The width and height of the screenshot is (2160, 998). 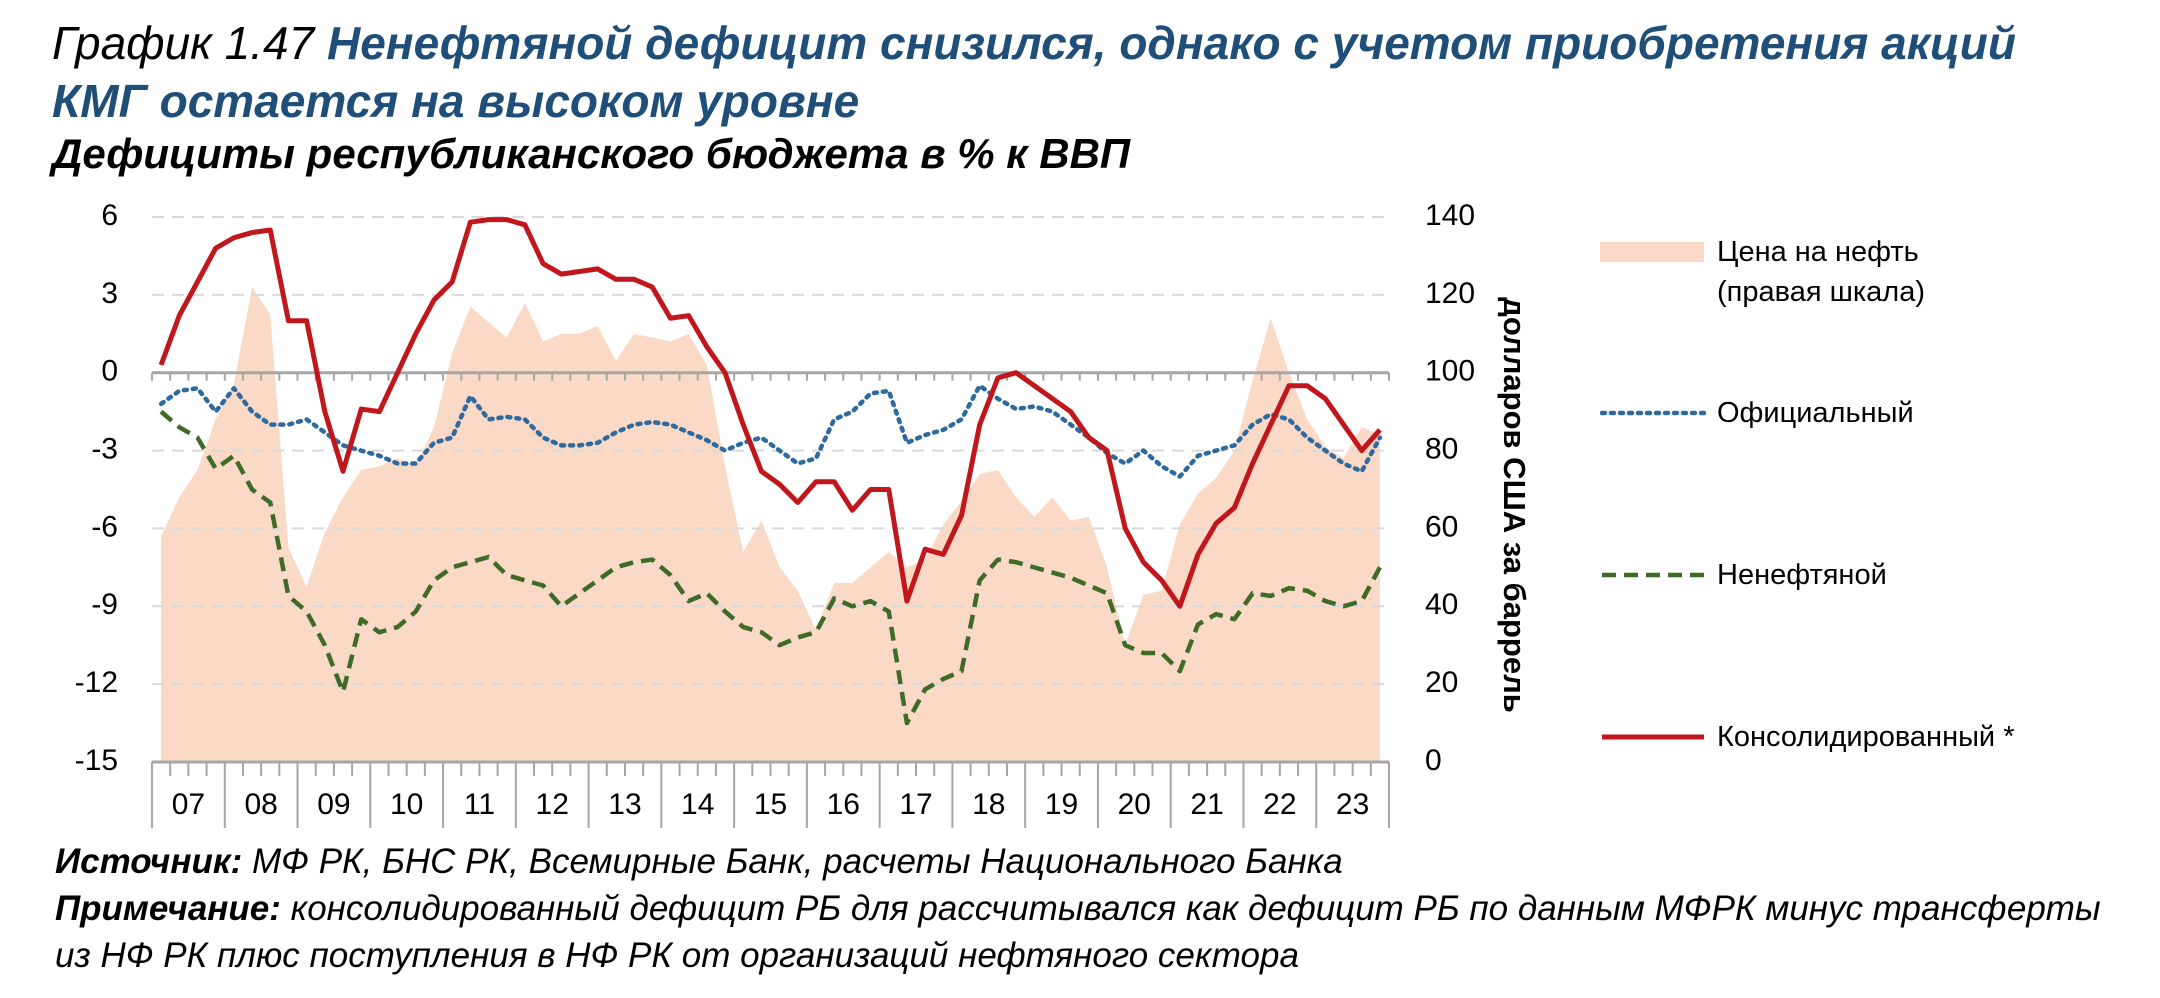 I want to click on y2-tick-label: 100, so click(x=1450, y=371).